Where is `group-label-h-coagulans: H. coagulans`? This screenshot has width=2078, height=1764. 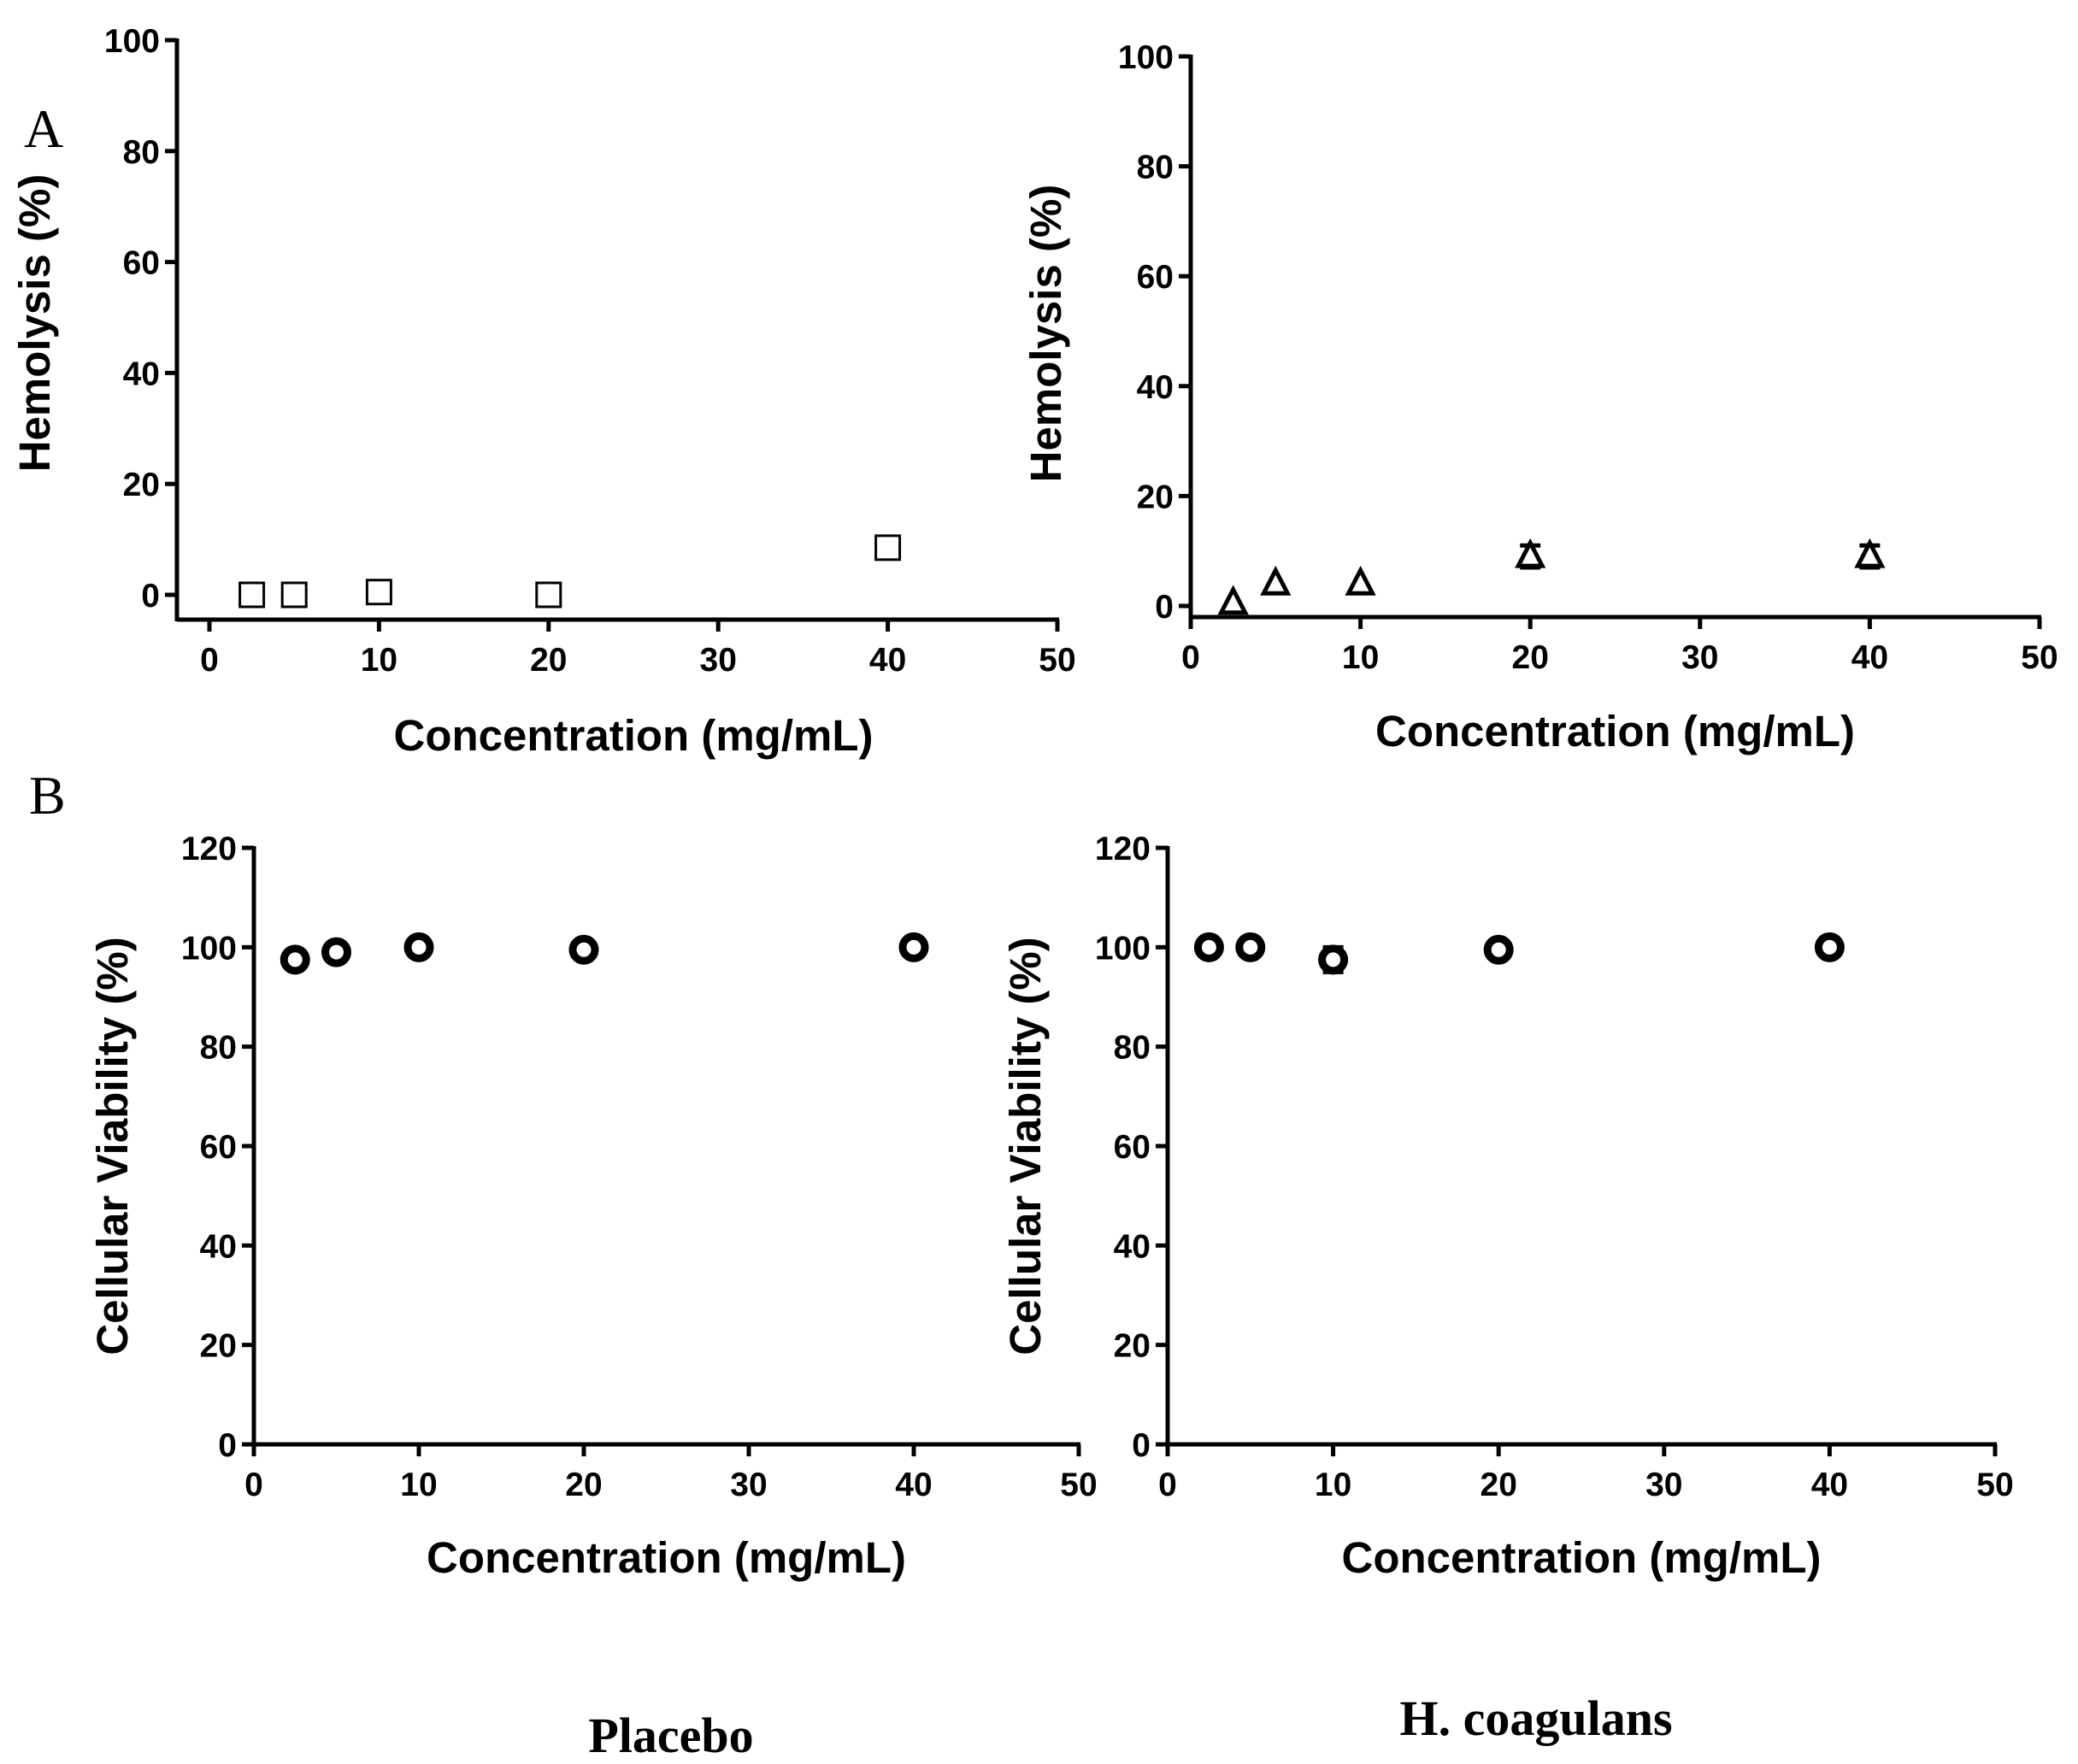 group-label-h-coagulans: H. coagulans is located at coordinates (1536, 1718).